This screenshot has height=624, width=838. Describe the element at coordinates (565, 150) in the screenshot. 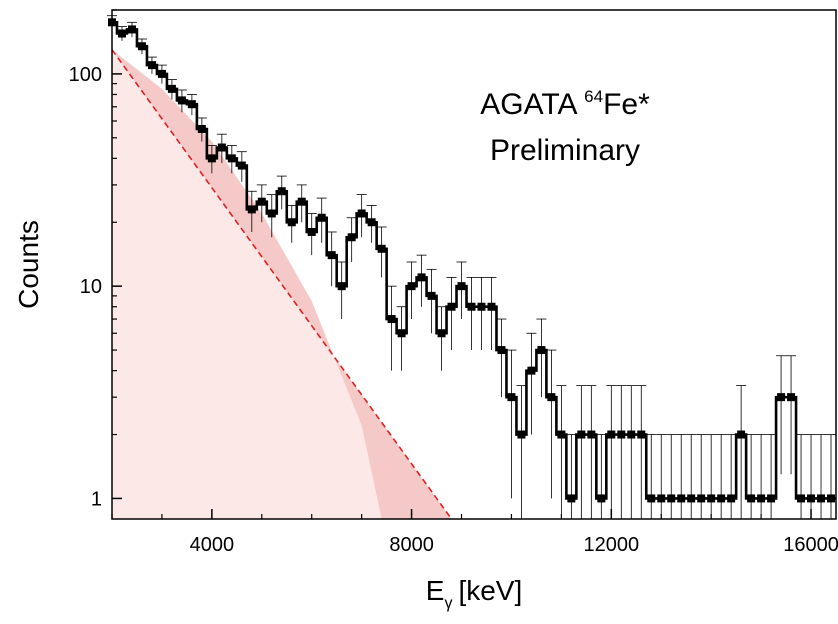

I see `annotation-line2: Preliminary` at that location.